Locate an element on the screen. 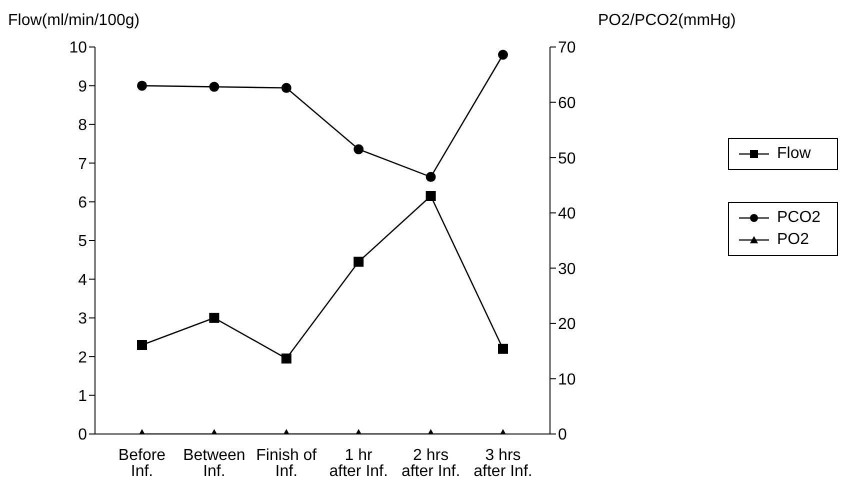  y-tick-label: 8 is located at coordinates (83, 125).